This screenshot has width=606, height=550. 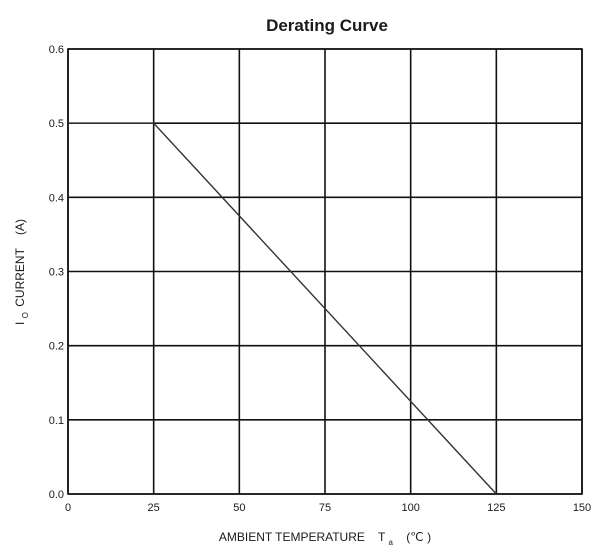 I want to click on y-tick-labels: 0.0 0.1 0.2 0.3 0.4 0.5 0.6, so click(x=56, y=272).